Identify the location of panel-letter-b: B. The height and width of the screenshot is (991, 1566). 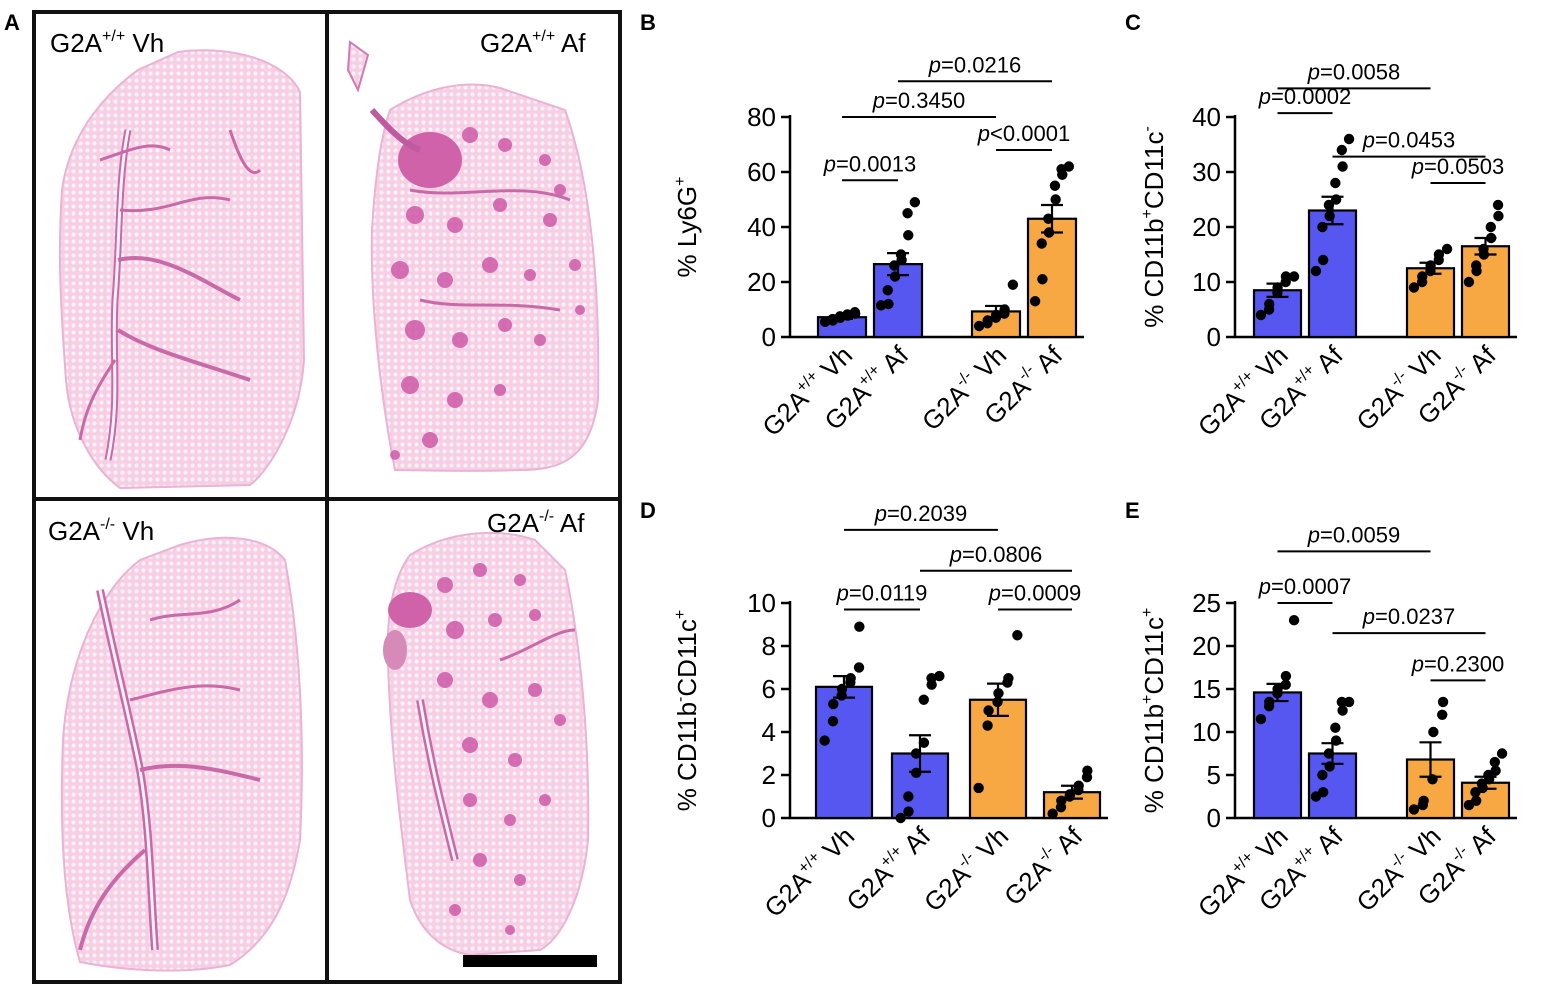
(648, 22).